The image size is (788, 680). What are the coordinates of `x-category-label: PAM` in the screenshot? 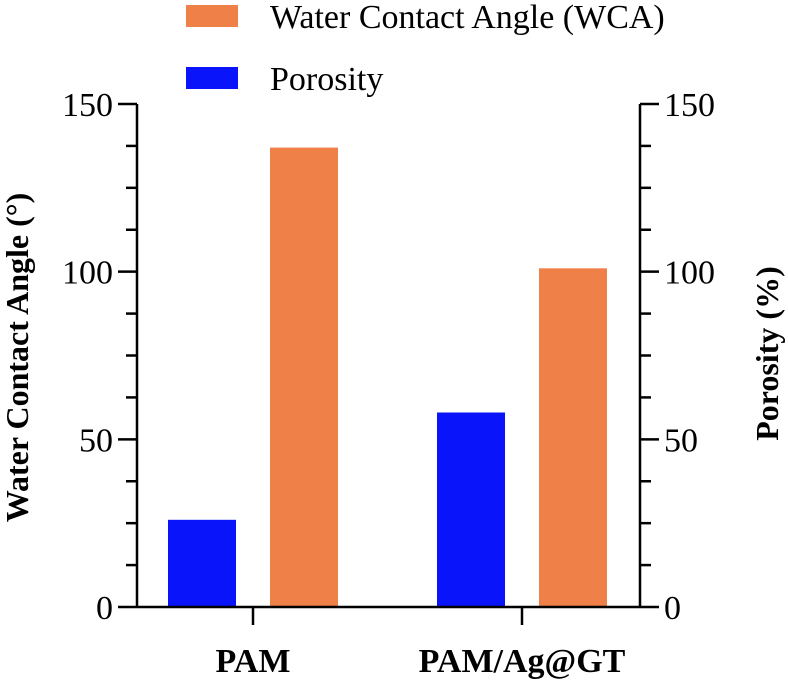 It's located at (253, 661).